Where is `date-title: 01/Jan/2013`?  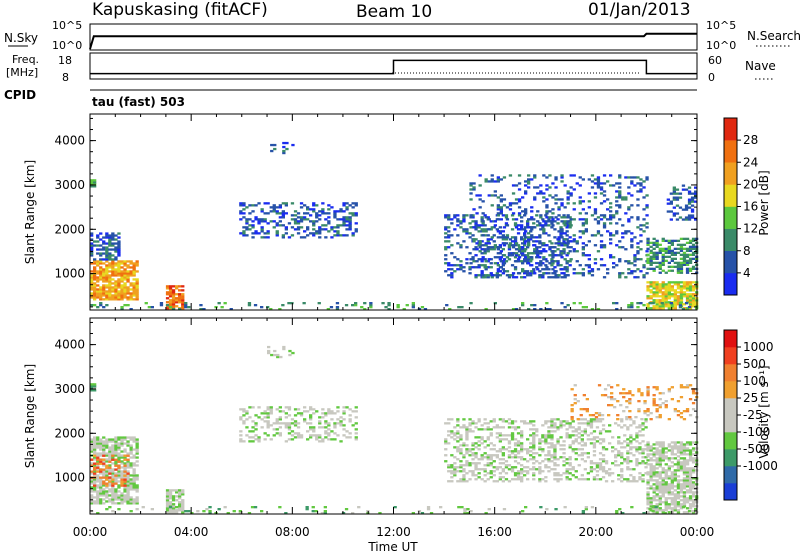
date-title: 01/Jan/2013 is located at coordinates (639, 10).